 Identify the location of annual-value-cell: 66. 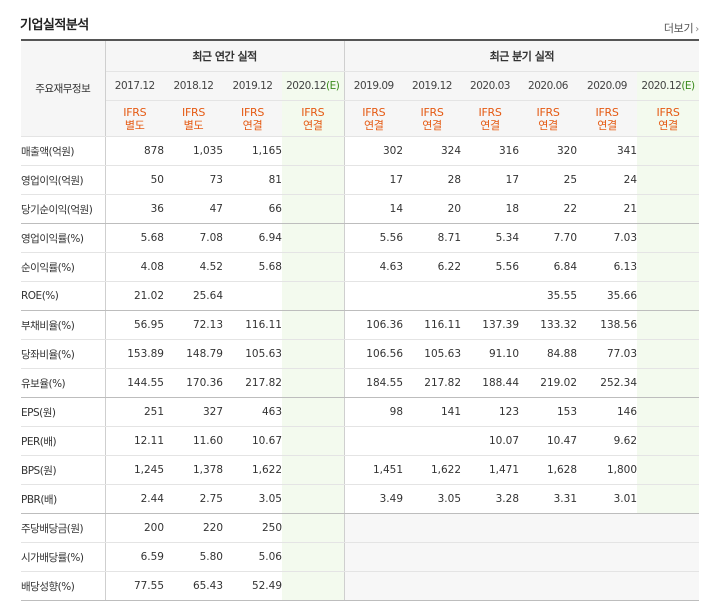
(252, 209).